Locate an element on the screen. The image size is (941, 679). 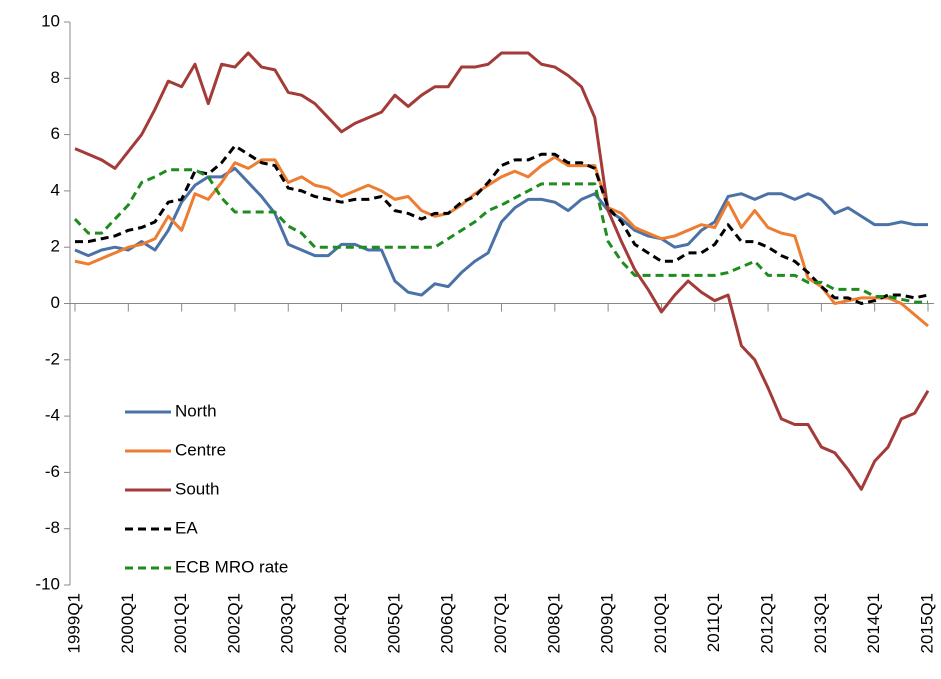
y-tick-label: 6 is located at coordinates (55, 133).